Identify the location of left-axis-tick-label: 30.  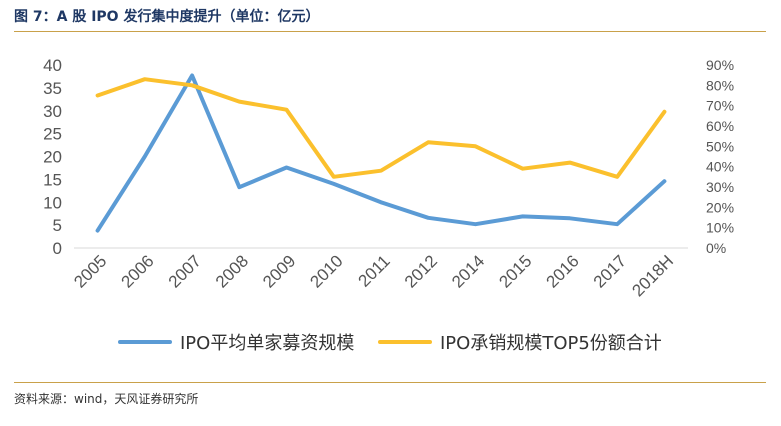
(52, 111).